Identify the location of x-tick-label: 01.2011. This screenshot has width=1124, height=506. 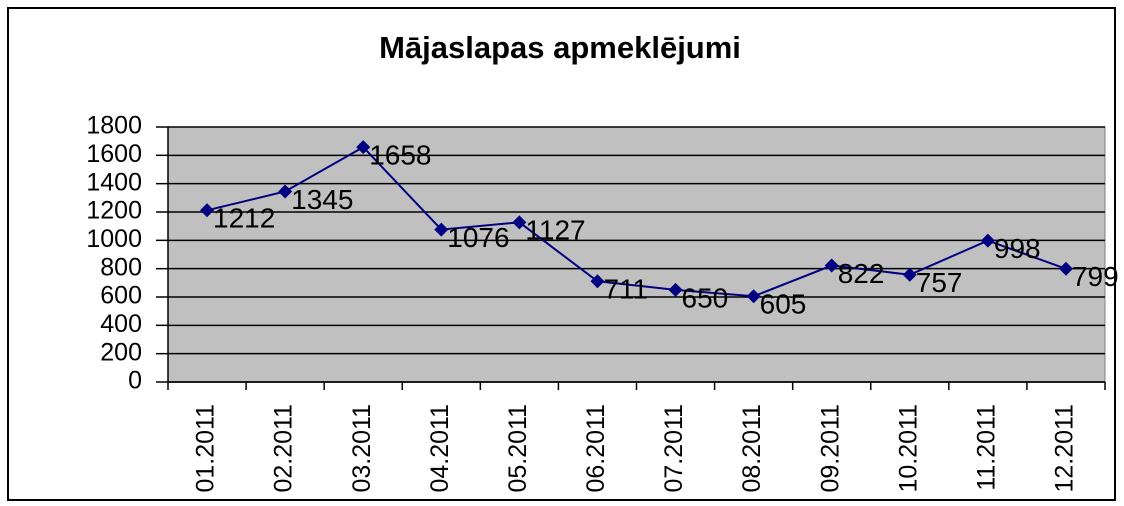
(206, 448).